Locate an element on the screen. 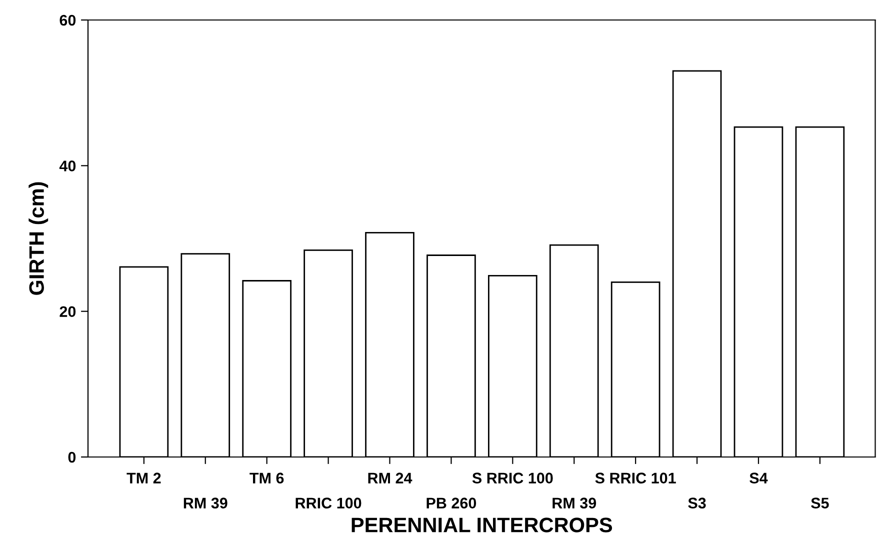 The image size is (877, 555). x-tick-label: RRIC 100 is located at coordinates (329, 503).